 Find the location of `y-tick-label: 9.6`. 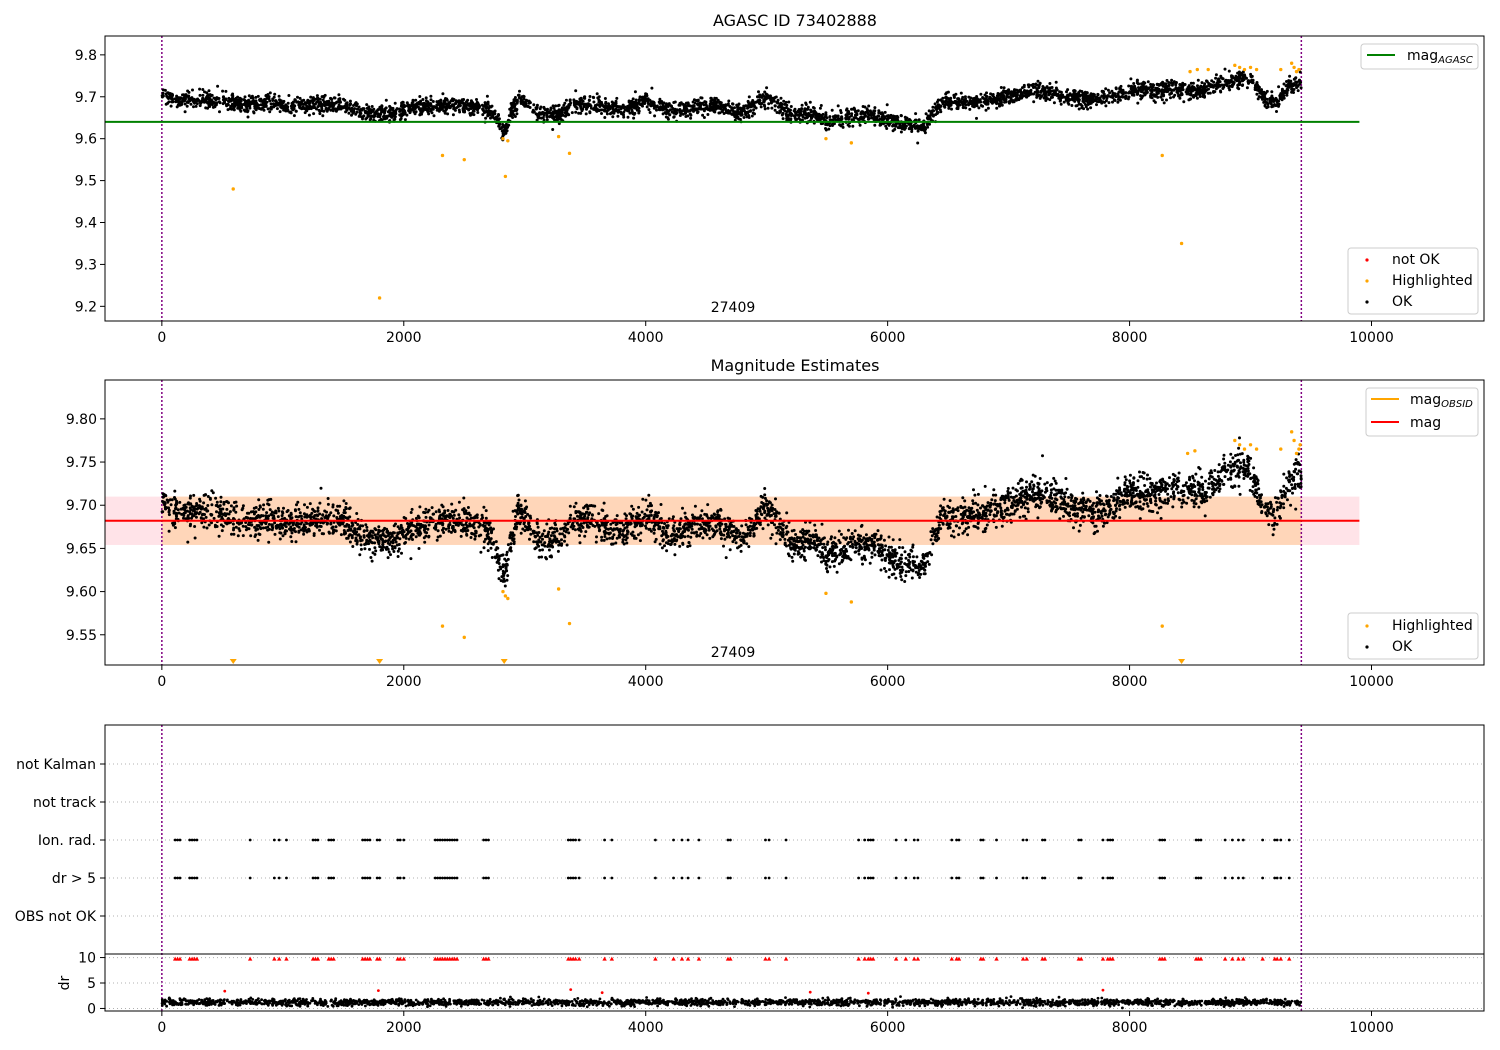

y-tick-label: 9.6 is located at coordinates (86, 140).